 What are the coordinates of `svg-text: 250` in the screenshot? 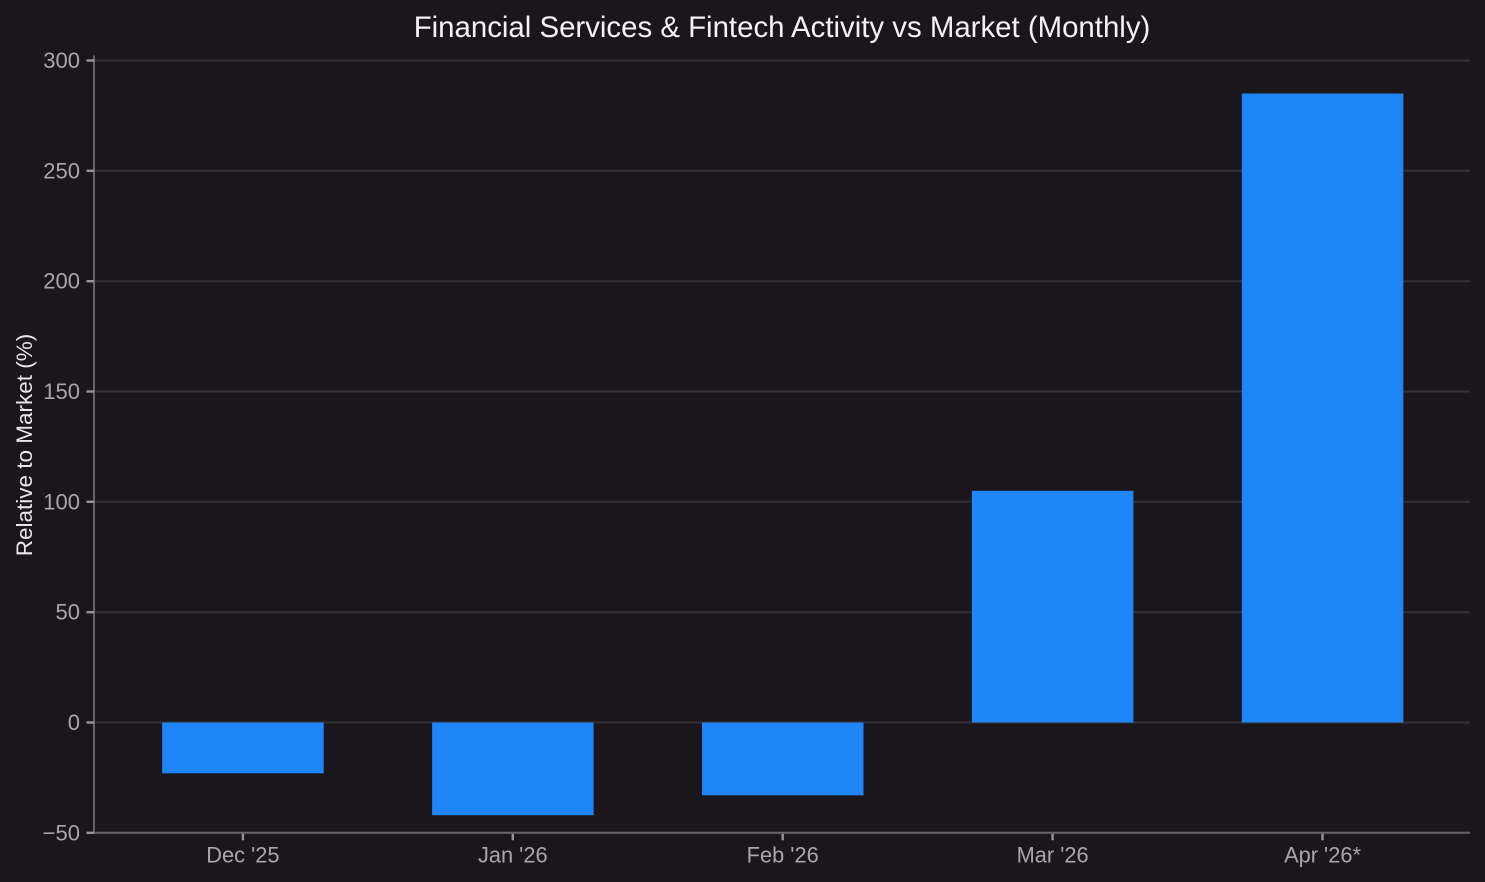 It's located at (61, 170).